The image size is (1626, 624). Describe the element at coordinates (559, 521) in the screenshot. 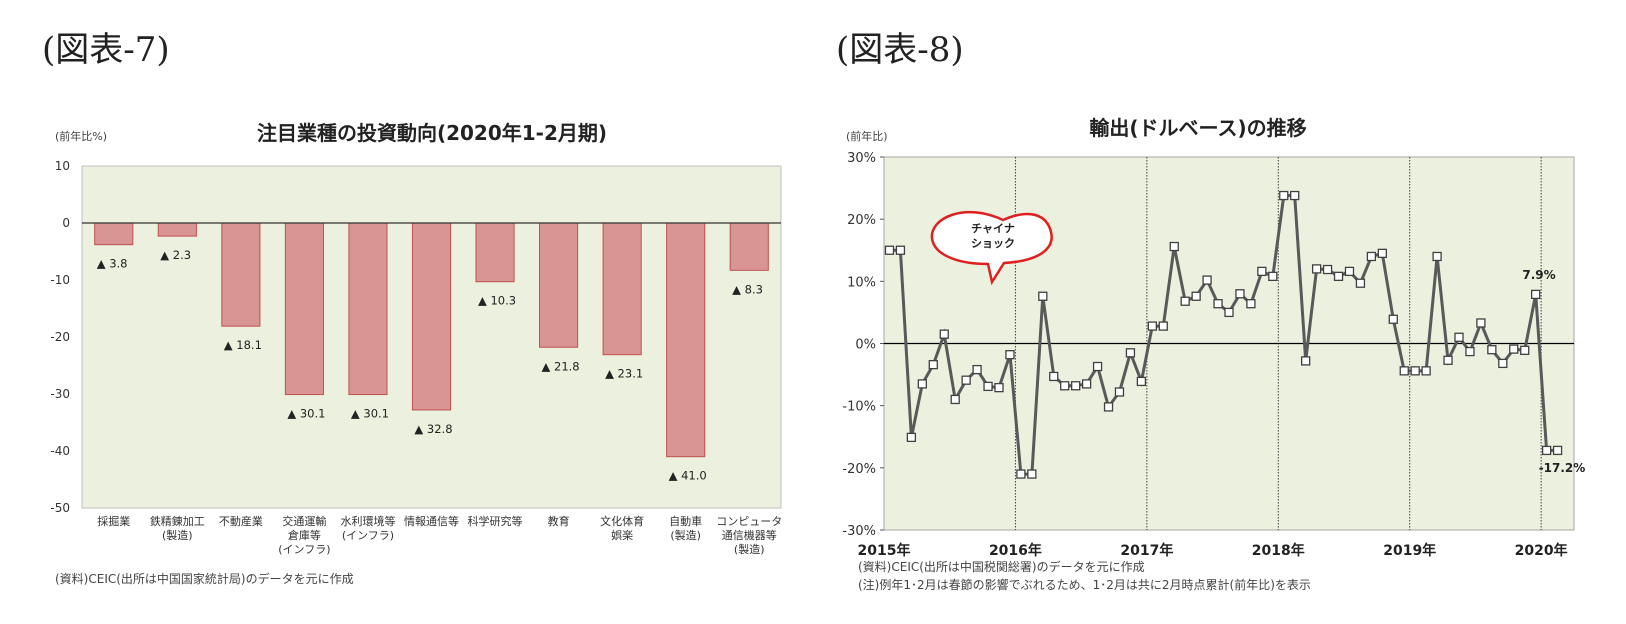

I see `chart7-x-tick-label: 教育` at that location.